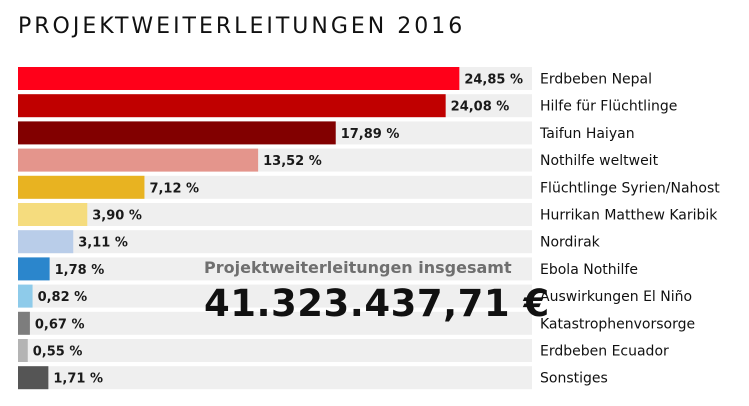 The width and height of the screenshot is (749, 406). What do you see at coordinates (80, 270) in the screenshot?
I see `bar-value-label: 1,78 %` at bounding box center [80, 270].